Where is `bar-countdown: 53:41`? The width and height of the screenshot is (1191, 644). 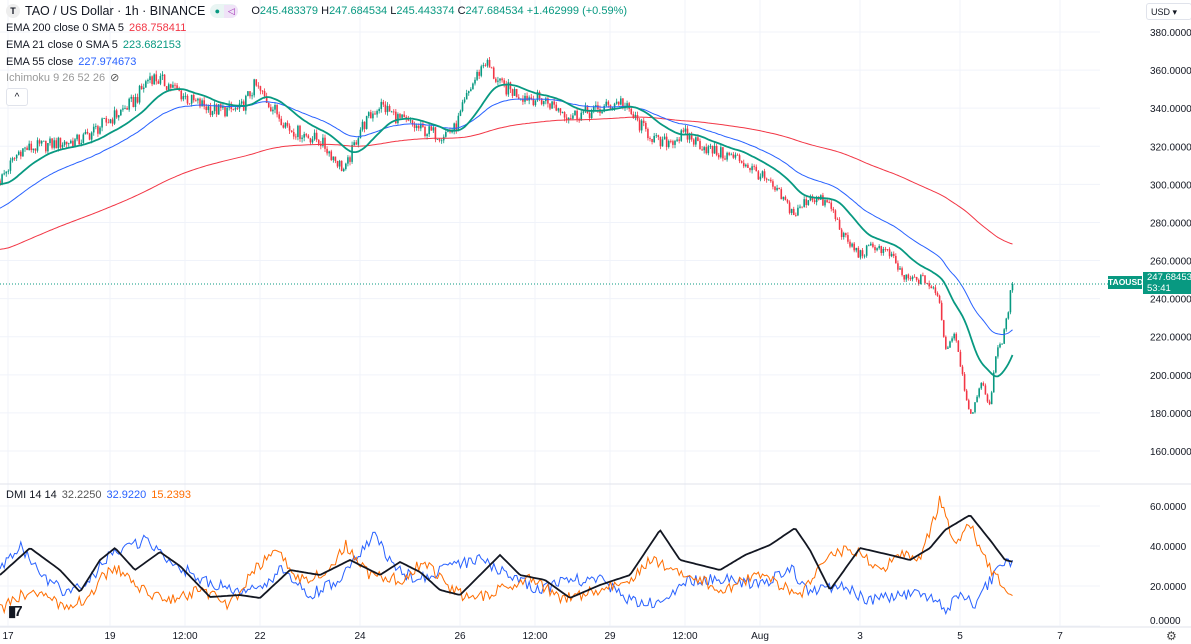
bar-countdown: 53:41 is located at coordinates (1159, 288).